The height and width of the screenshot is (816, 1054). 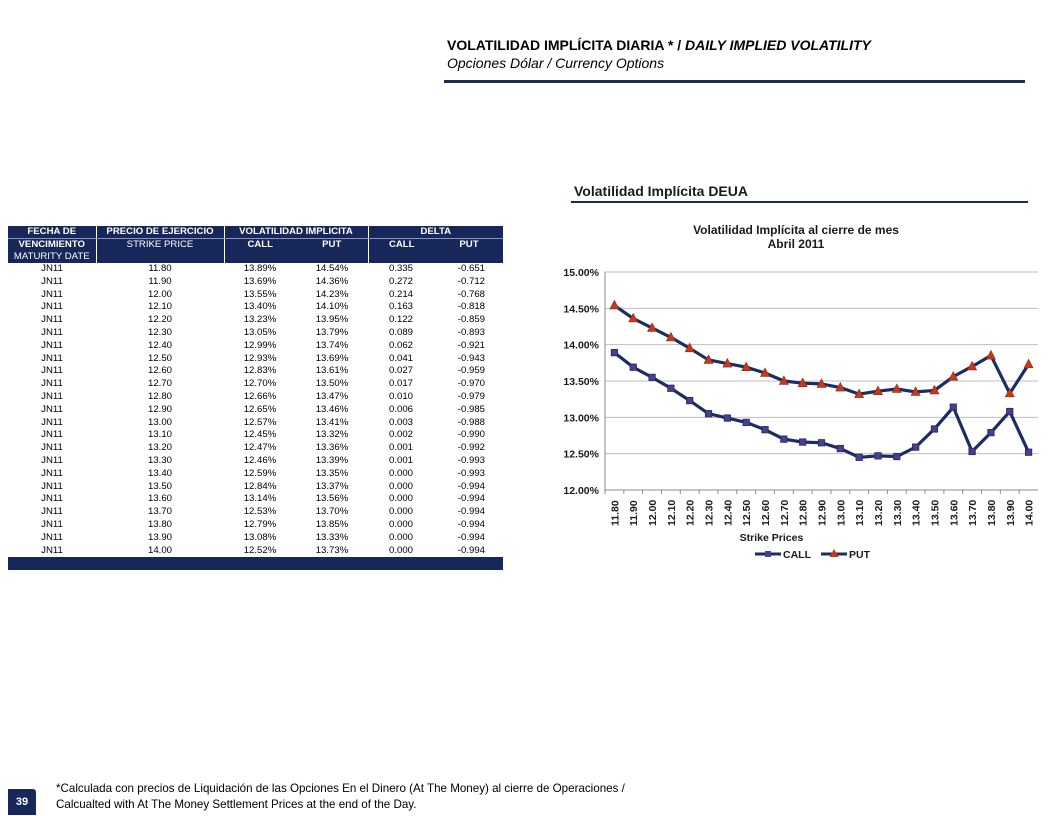 What do you see at coordinates (973, 513) in the screenshot?
I see `x-tick-label: 13.70` at bounding box center [973, 513].